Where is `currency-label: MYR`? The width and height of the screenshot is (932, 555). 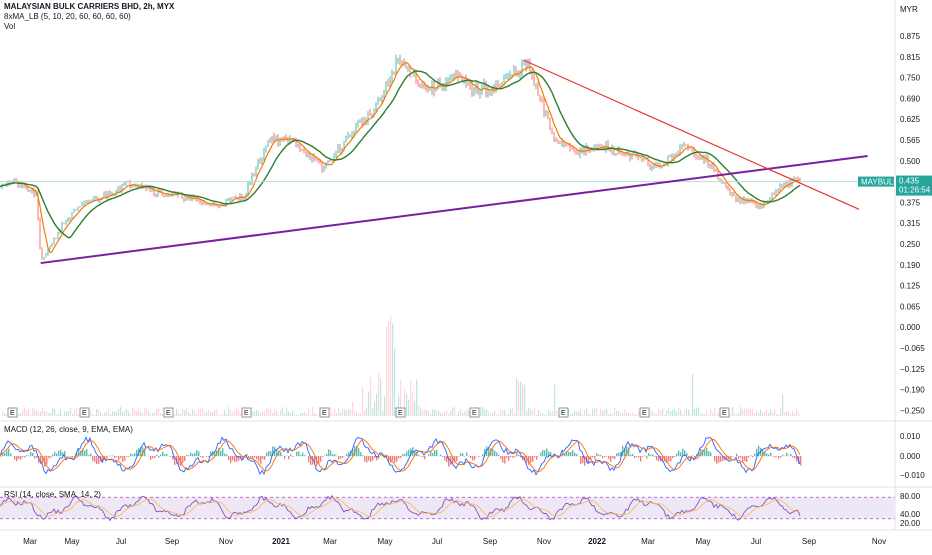 currency-label: MYR is located at coordinates (909, 9).